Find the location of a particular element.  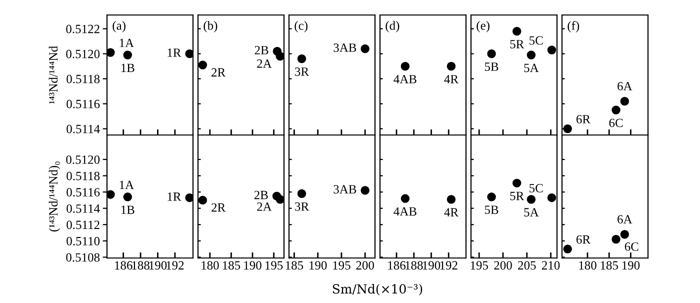

annotation: (e) is located at coordinates (483, 26).